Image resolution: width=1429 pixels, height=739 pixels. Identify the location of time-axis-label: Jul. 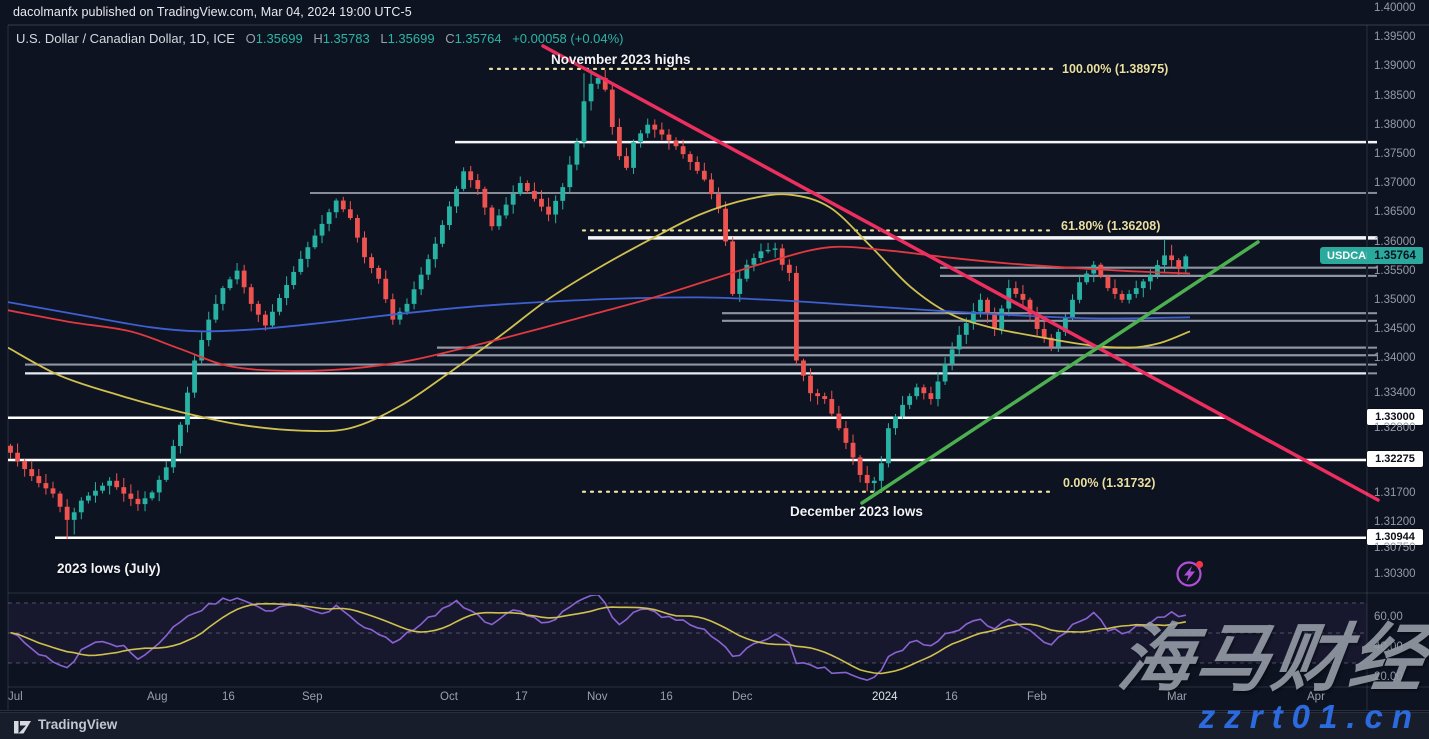
(15, 697).